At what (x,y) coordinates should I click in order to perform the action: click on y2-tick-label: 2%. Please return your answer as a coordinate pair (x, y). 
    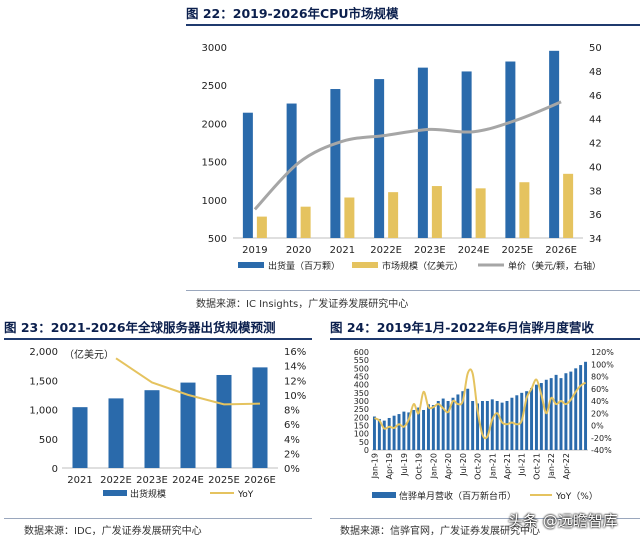
    Looking at the image, I should click on (292, 454).